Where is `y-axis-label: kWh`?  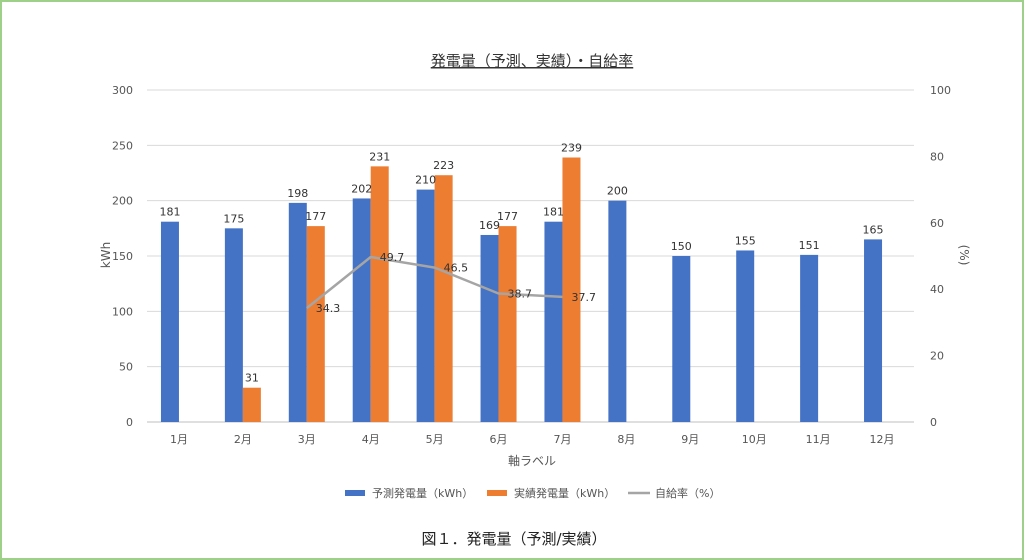 y-axis-label: kWh is located at coordinates (106, 255).